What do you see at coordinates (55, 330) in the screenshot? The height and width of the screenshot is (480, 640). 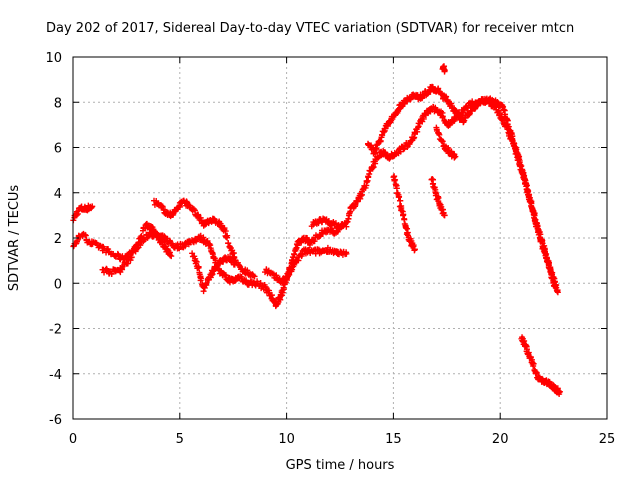 I see `y-tick-label: -2` at bounding box center [55, 330].